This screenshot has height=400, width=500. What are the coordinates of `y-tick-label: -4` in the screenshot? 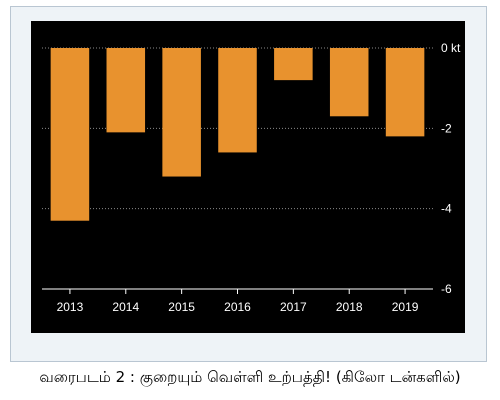 It's located at (446, 209).